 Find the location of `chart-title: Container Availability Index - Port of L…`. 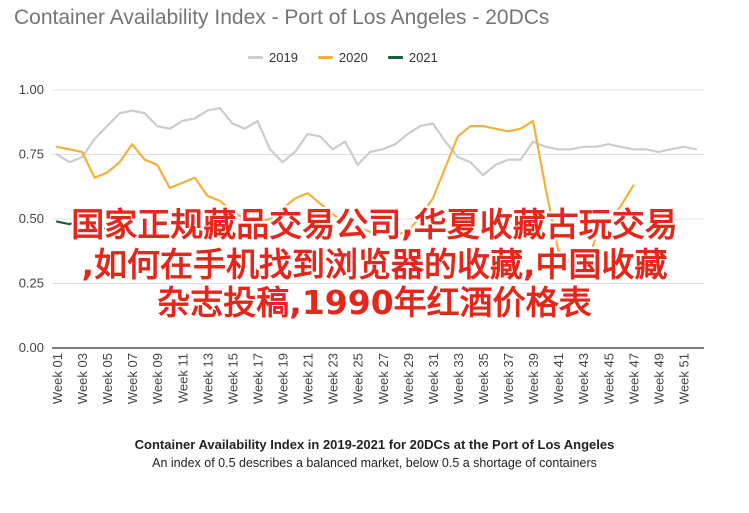

chart-title: Container Availability Index - Port of L… is located at coordinates (282, 17).